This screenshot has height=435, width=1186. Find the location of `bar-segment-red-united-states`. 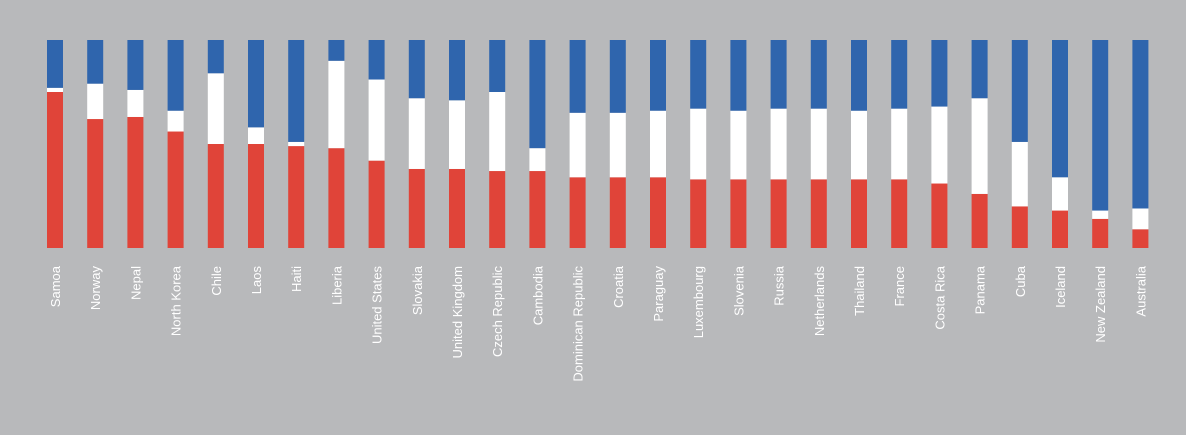

bar-segment-red-united-states is located at coordinates (376, 204).